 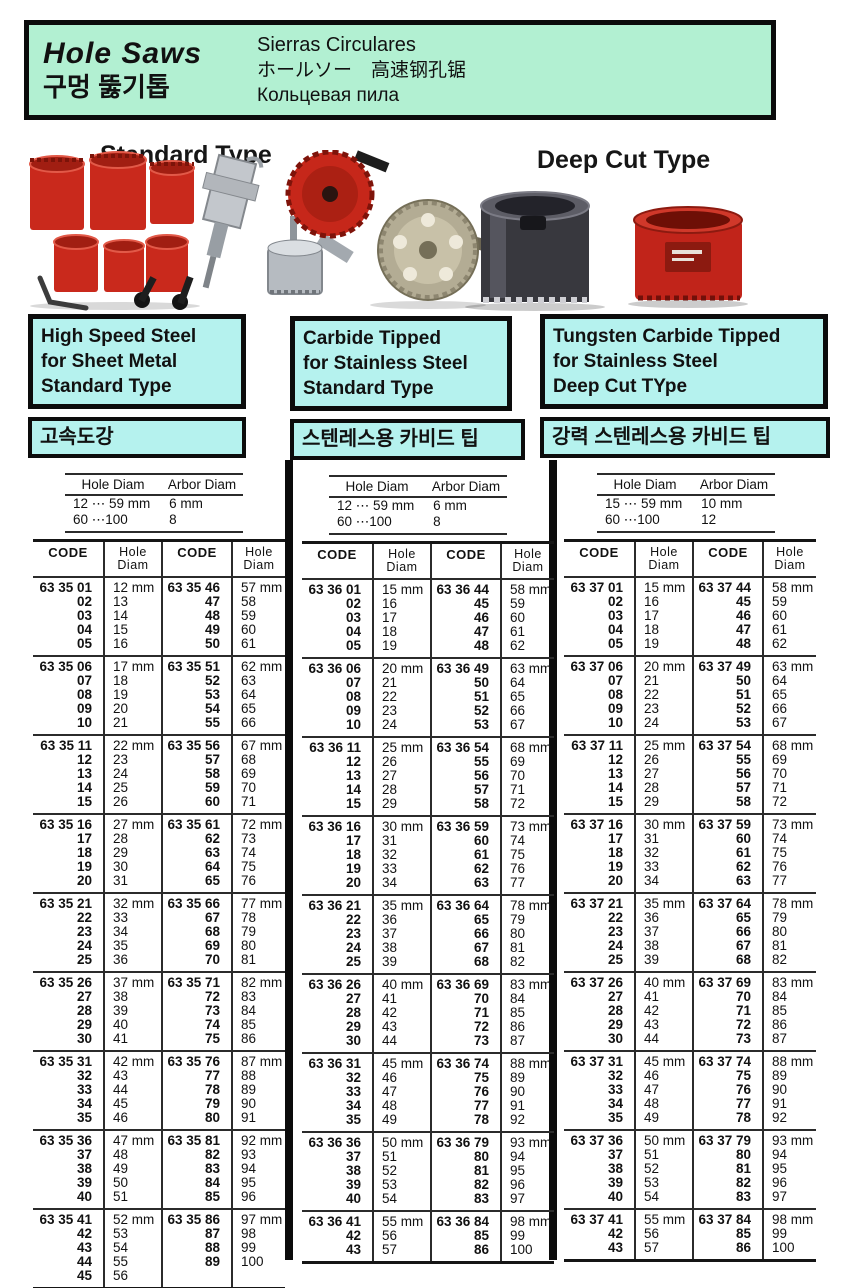 What do you see at coordinates (335, 747) in the screenshot?
I see `product-code: 63 36 11` at bounding box center [335, 747].